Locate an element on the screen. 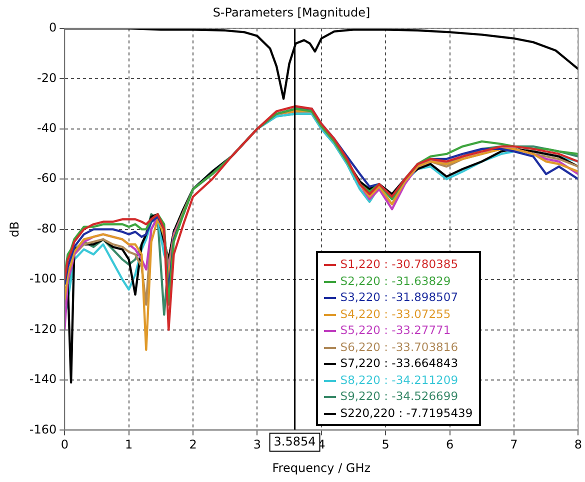 This screenshot has height=482, width=585. legend-label: S3,220 : -31.898507 is located at coordinates (399, 297).